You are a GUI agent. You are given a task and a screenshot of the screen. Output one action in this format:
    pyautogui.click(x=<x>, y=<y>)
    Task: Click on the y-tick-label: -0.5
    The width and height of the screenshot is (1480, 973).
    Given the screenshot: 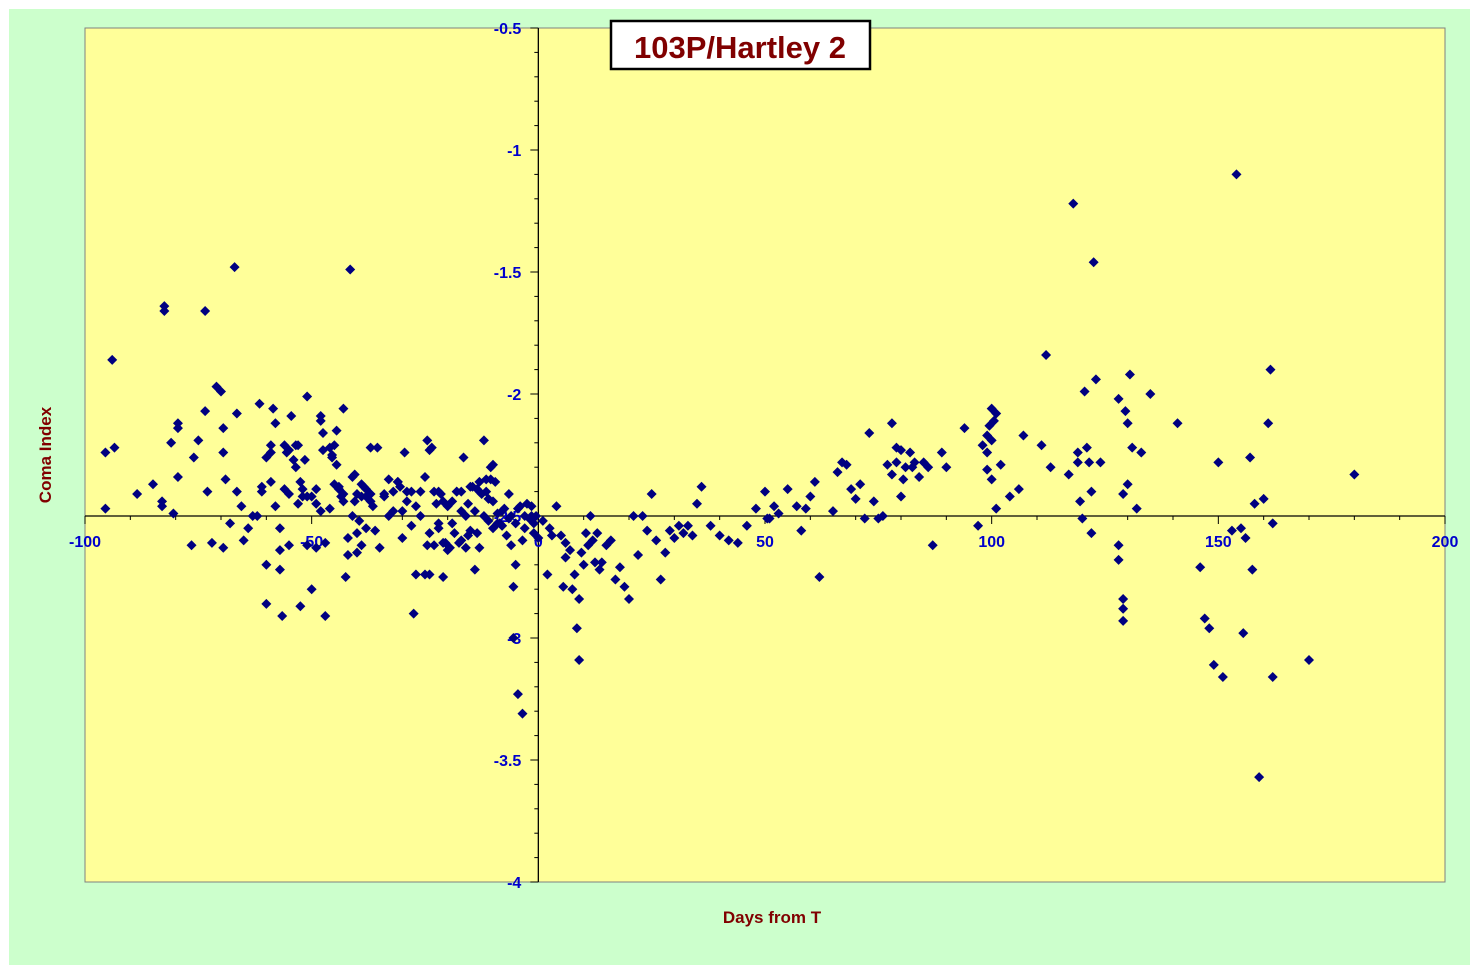 What is the action you would take?
    pyautogui.click(x=508, y=29)
    